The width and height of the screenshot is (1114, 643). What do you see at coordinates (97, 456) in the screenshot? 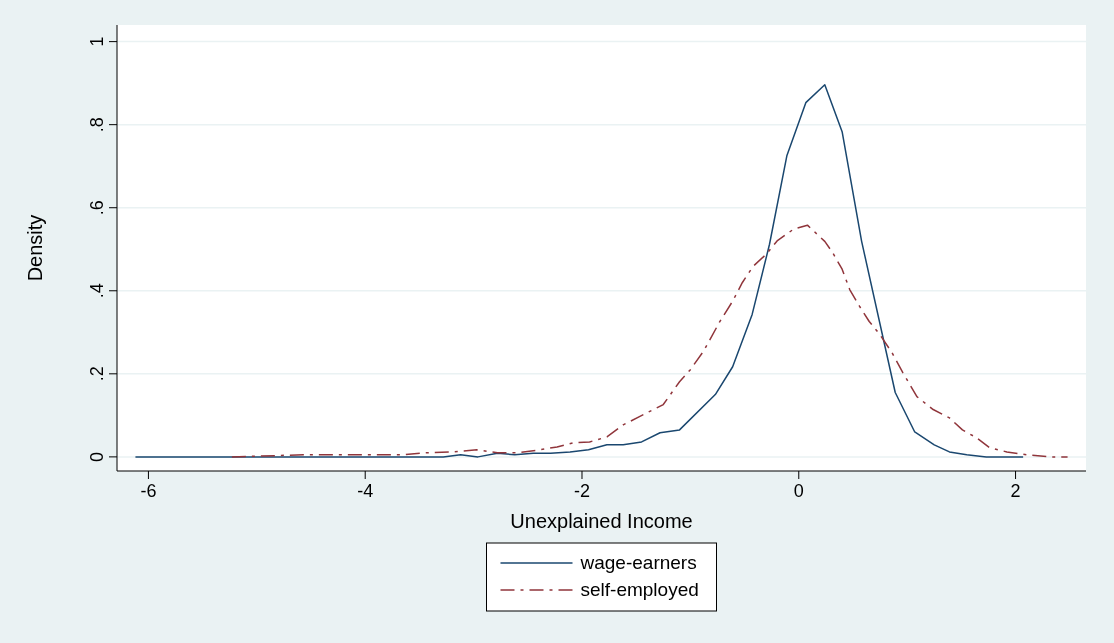
I see `y-tick-label: 0` at bounding box center [97, 456].